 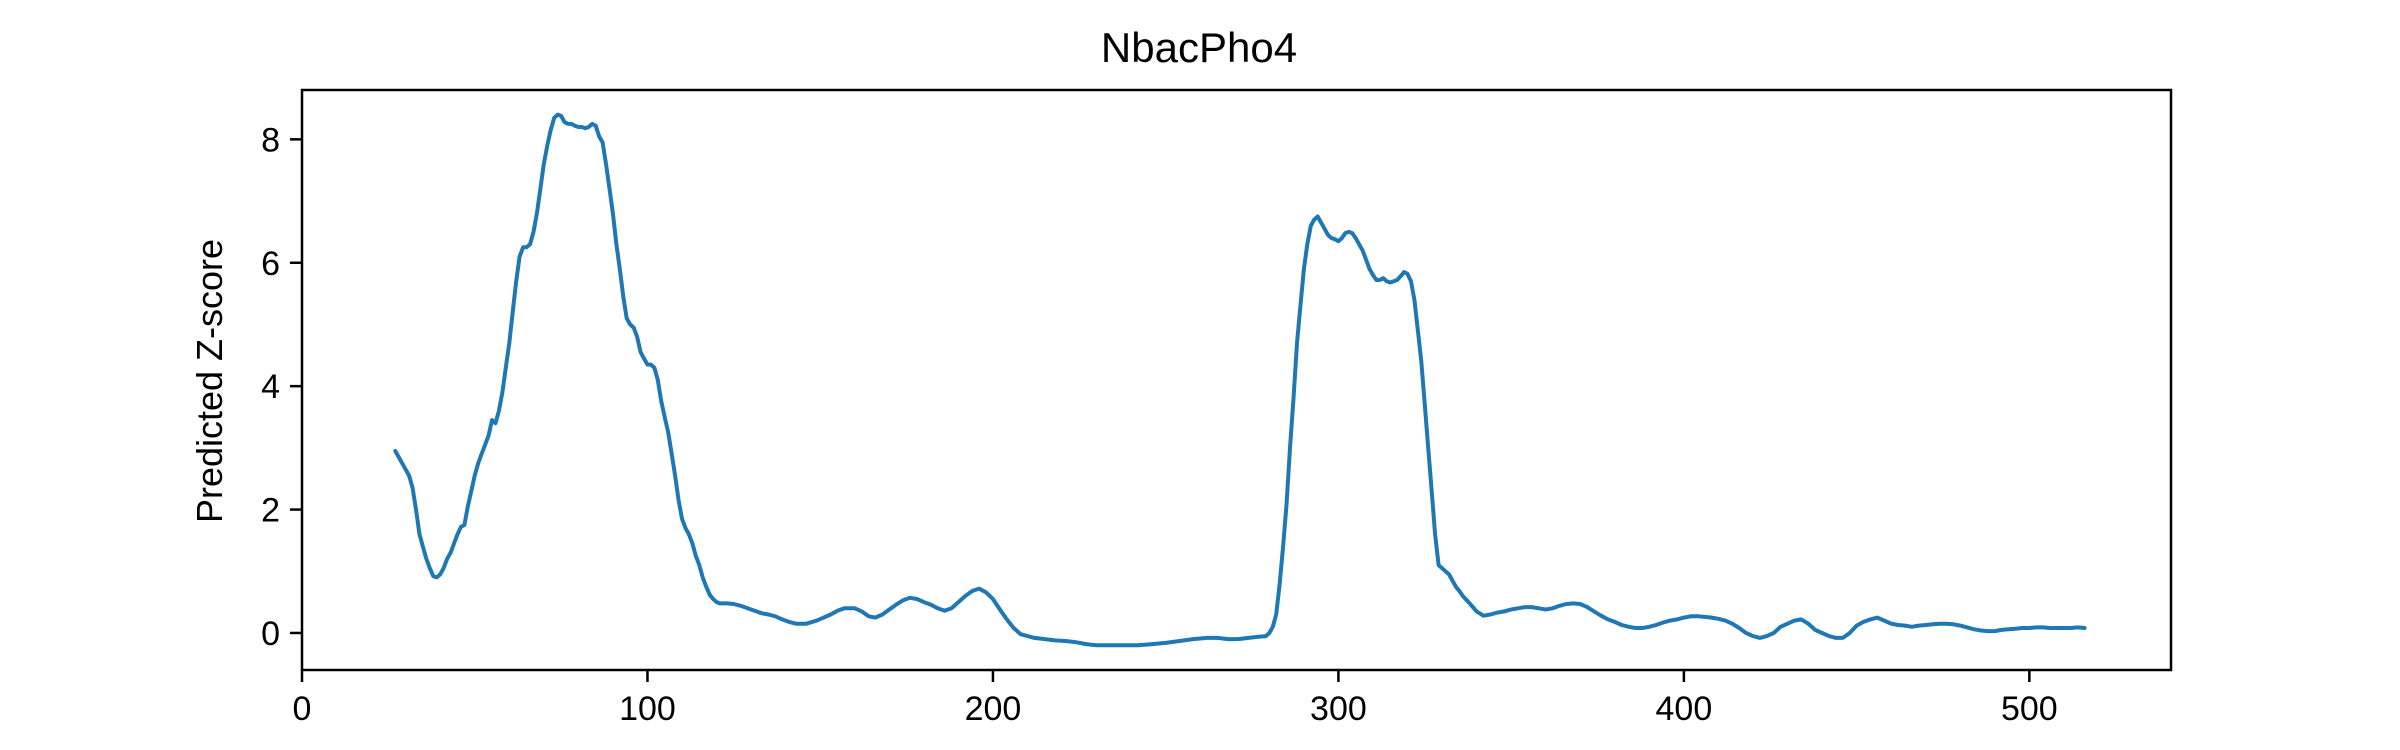 What do you see at coordinates (1199, 47) in the screenshot?
I see `chart-title: NbacPho4` at bounding box center [1199, 47].